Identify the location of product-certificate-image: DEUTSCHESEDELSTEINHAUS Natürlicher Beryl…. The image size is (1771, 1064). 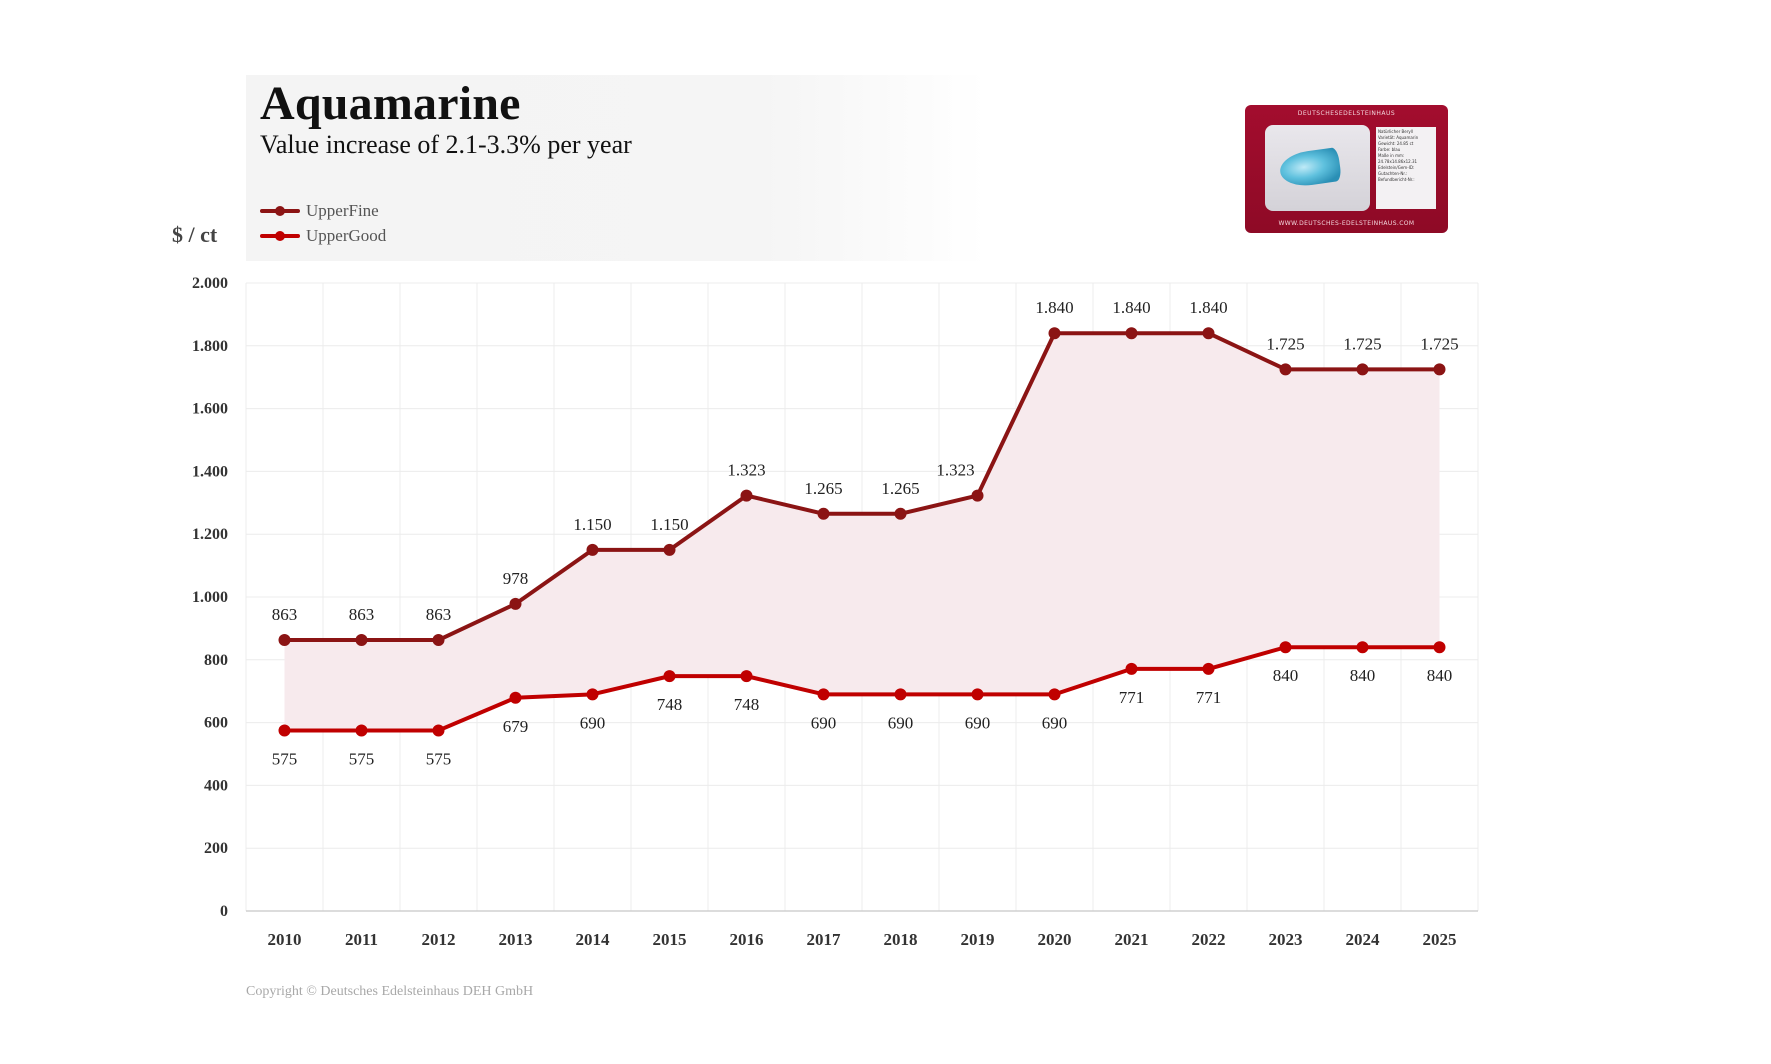
(1346, 169).